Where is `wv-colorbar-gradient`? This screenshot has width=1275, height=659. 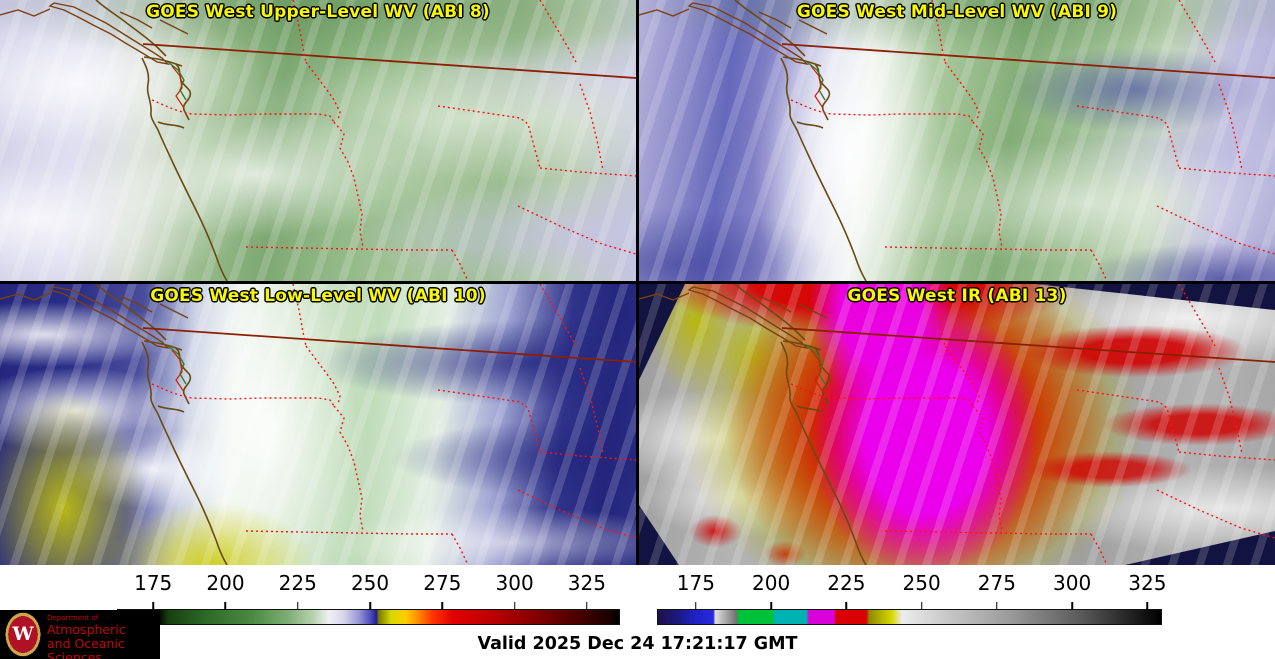
wv-colorbar-gradient is located at coordinates (368, 617).